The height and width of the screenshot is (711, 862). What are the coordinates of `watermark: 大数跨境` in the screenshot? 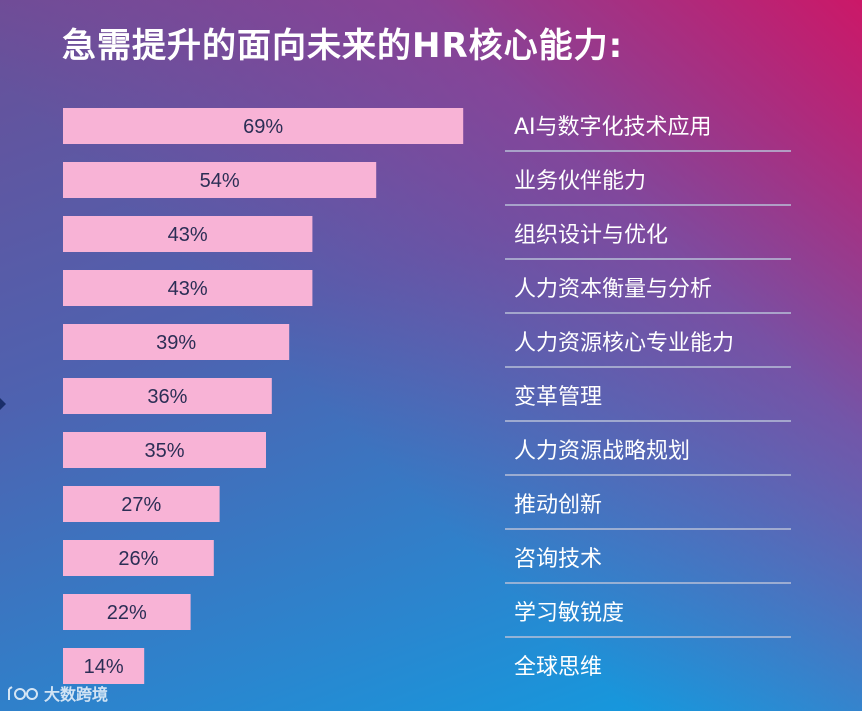 It's located at (57, 693).